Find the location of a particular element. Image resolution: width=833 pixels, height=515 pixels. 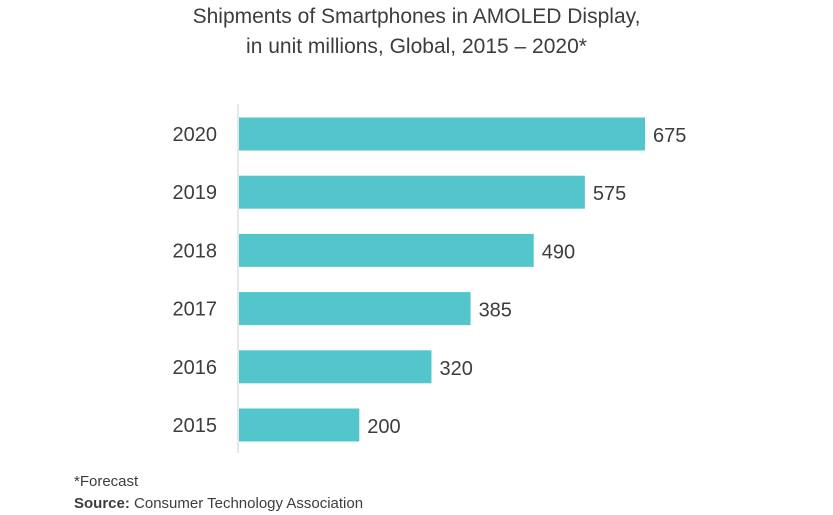

source-line: Source: Consumer Technology Association is located at coordinates (218, 504).